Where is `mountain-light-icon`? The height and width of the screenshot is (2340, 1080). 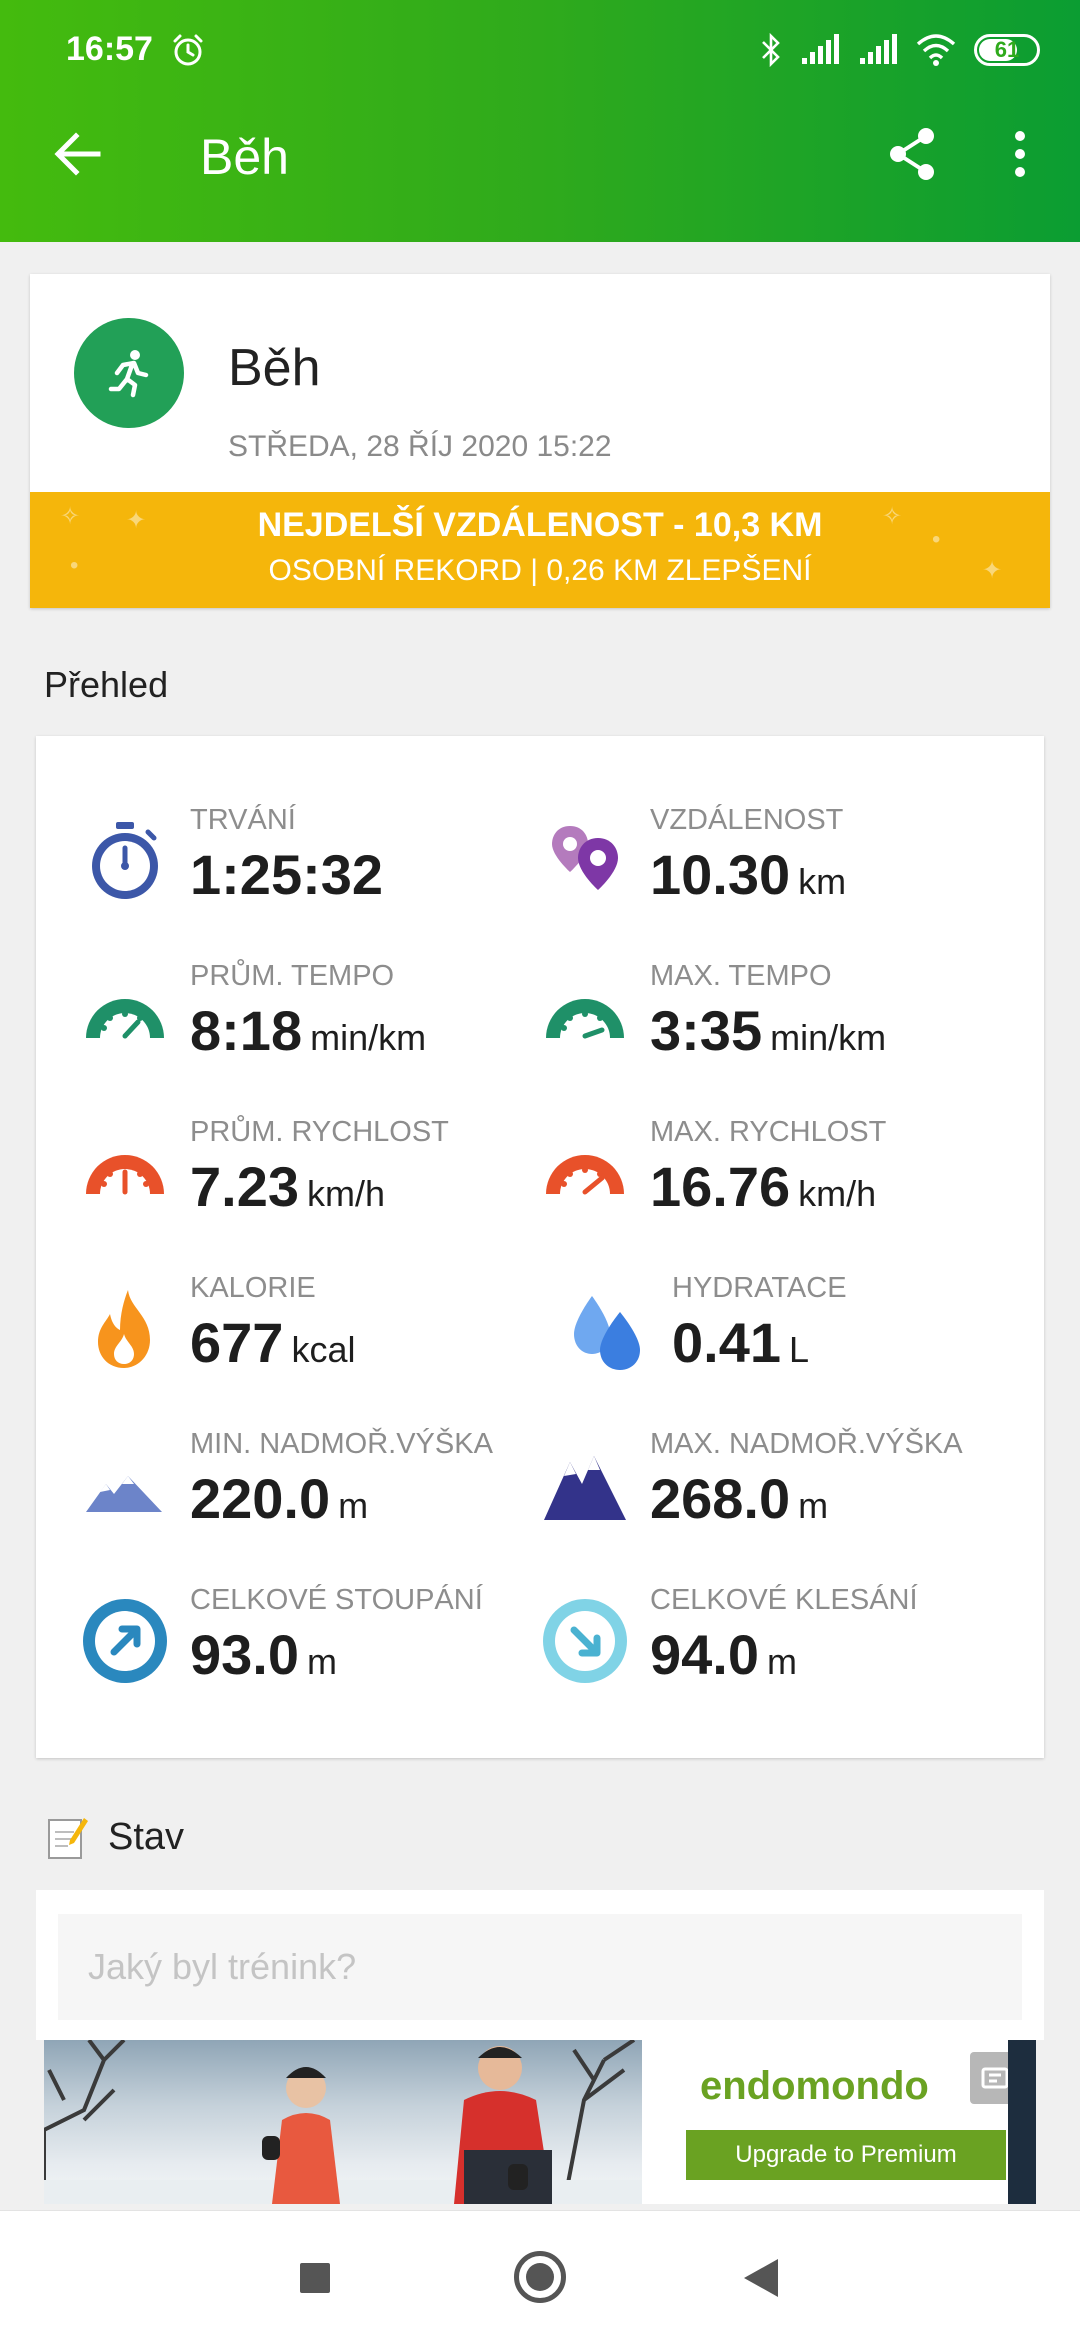 mountain-light-icon is located at coordinates (124, 1494).